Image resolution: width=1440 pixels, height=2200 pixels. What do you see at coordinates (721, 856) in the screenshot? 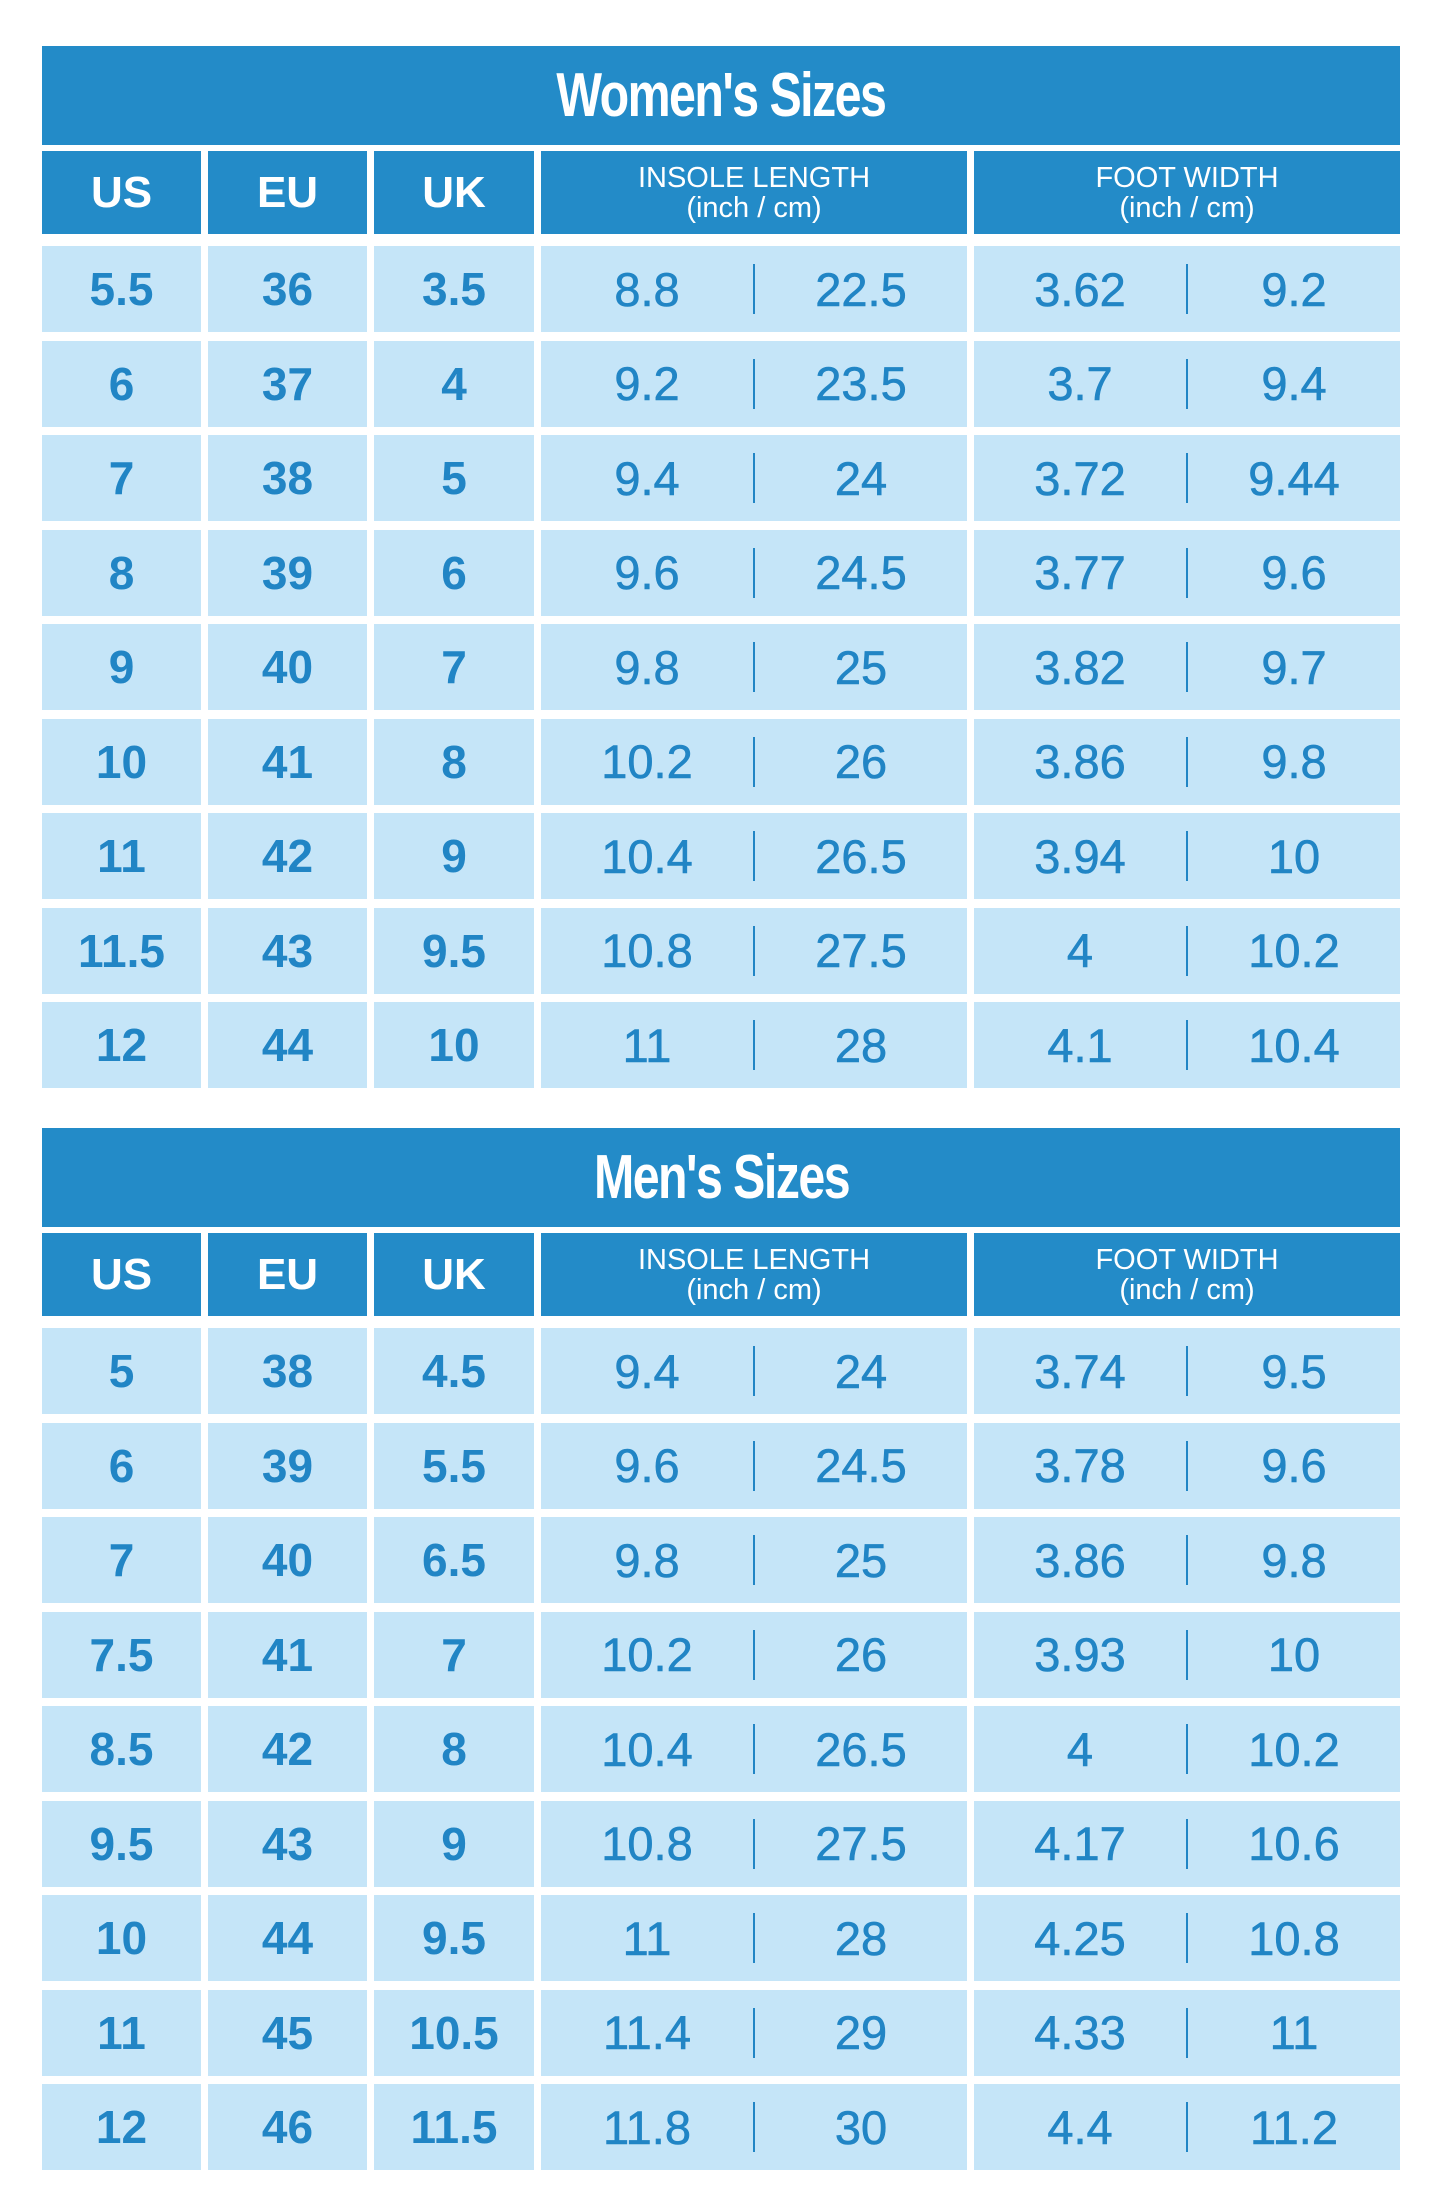
I see `table-row: 11 42 9 10.4 26.5 3.94 10` at bounding box center [721, 856].